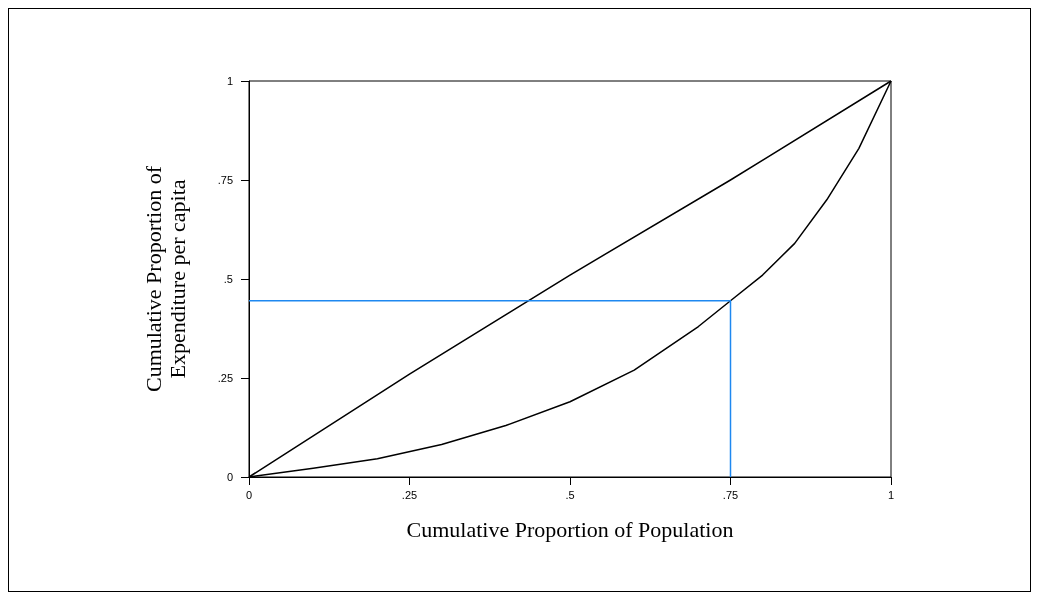 The width and height of the screenshot is (1039, 600). What do you see at coordinates (225, 378) in the screenshot?
I see `y-tick-label: .25` at bounding box center [225, 378].